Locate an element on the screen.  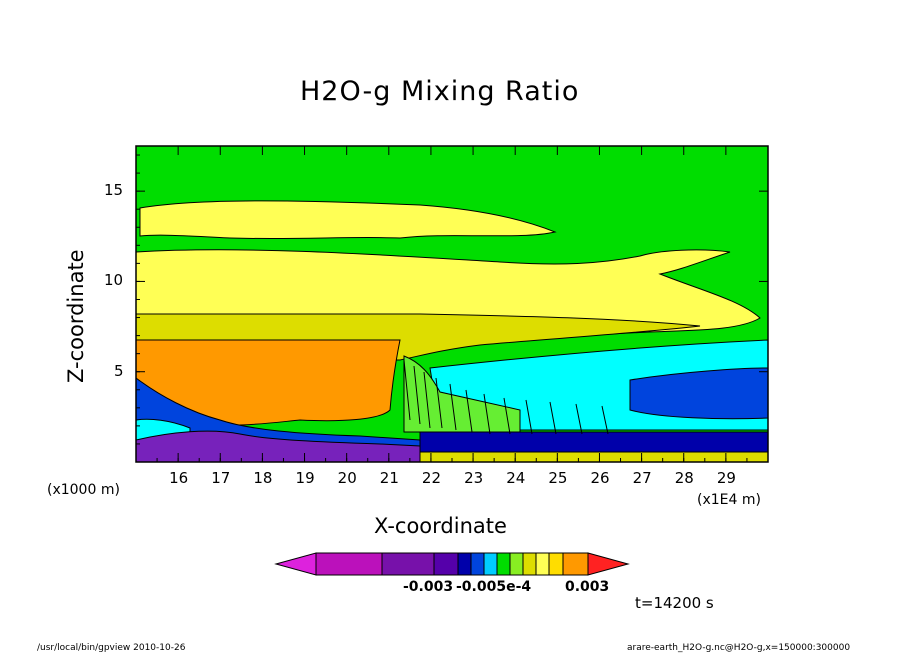
colorbar-tick-label: -0.003 is located at coordinates (428, 587).